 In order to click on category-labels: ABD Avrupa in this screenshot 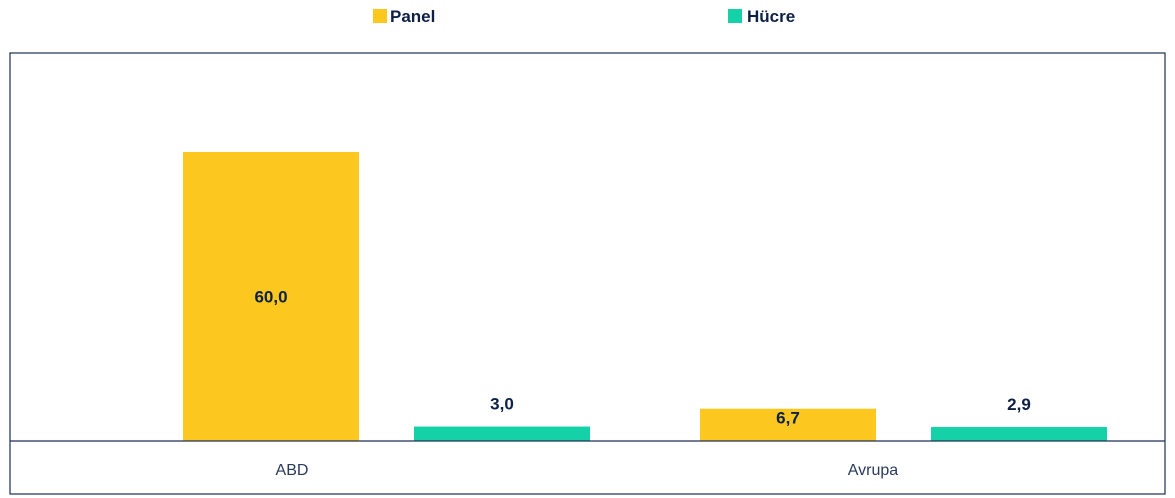, I will do `click(587, 470)`.